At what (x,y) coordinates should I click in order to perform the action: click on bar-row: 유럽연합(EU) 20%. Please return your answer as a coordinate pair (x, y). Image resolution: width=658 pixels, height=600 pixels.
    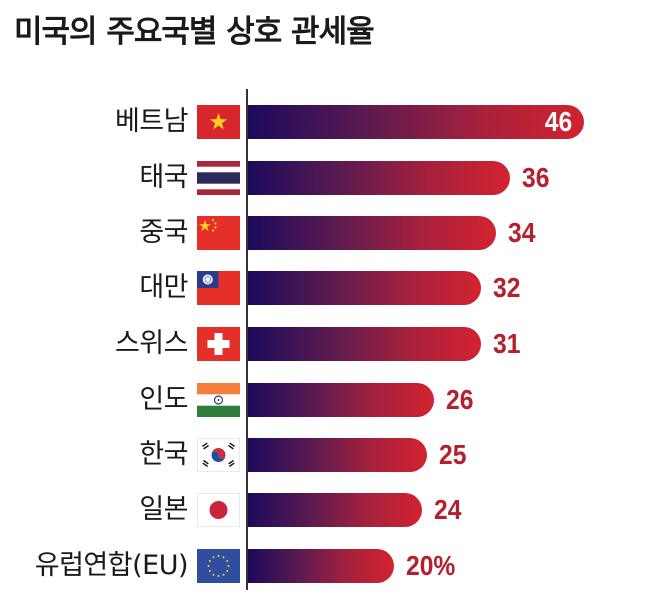
    Looking at the image, I should click on (329, 566).